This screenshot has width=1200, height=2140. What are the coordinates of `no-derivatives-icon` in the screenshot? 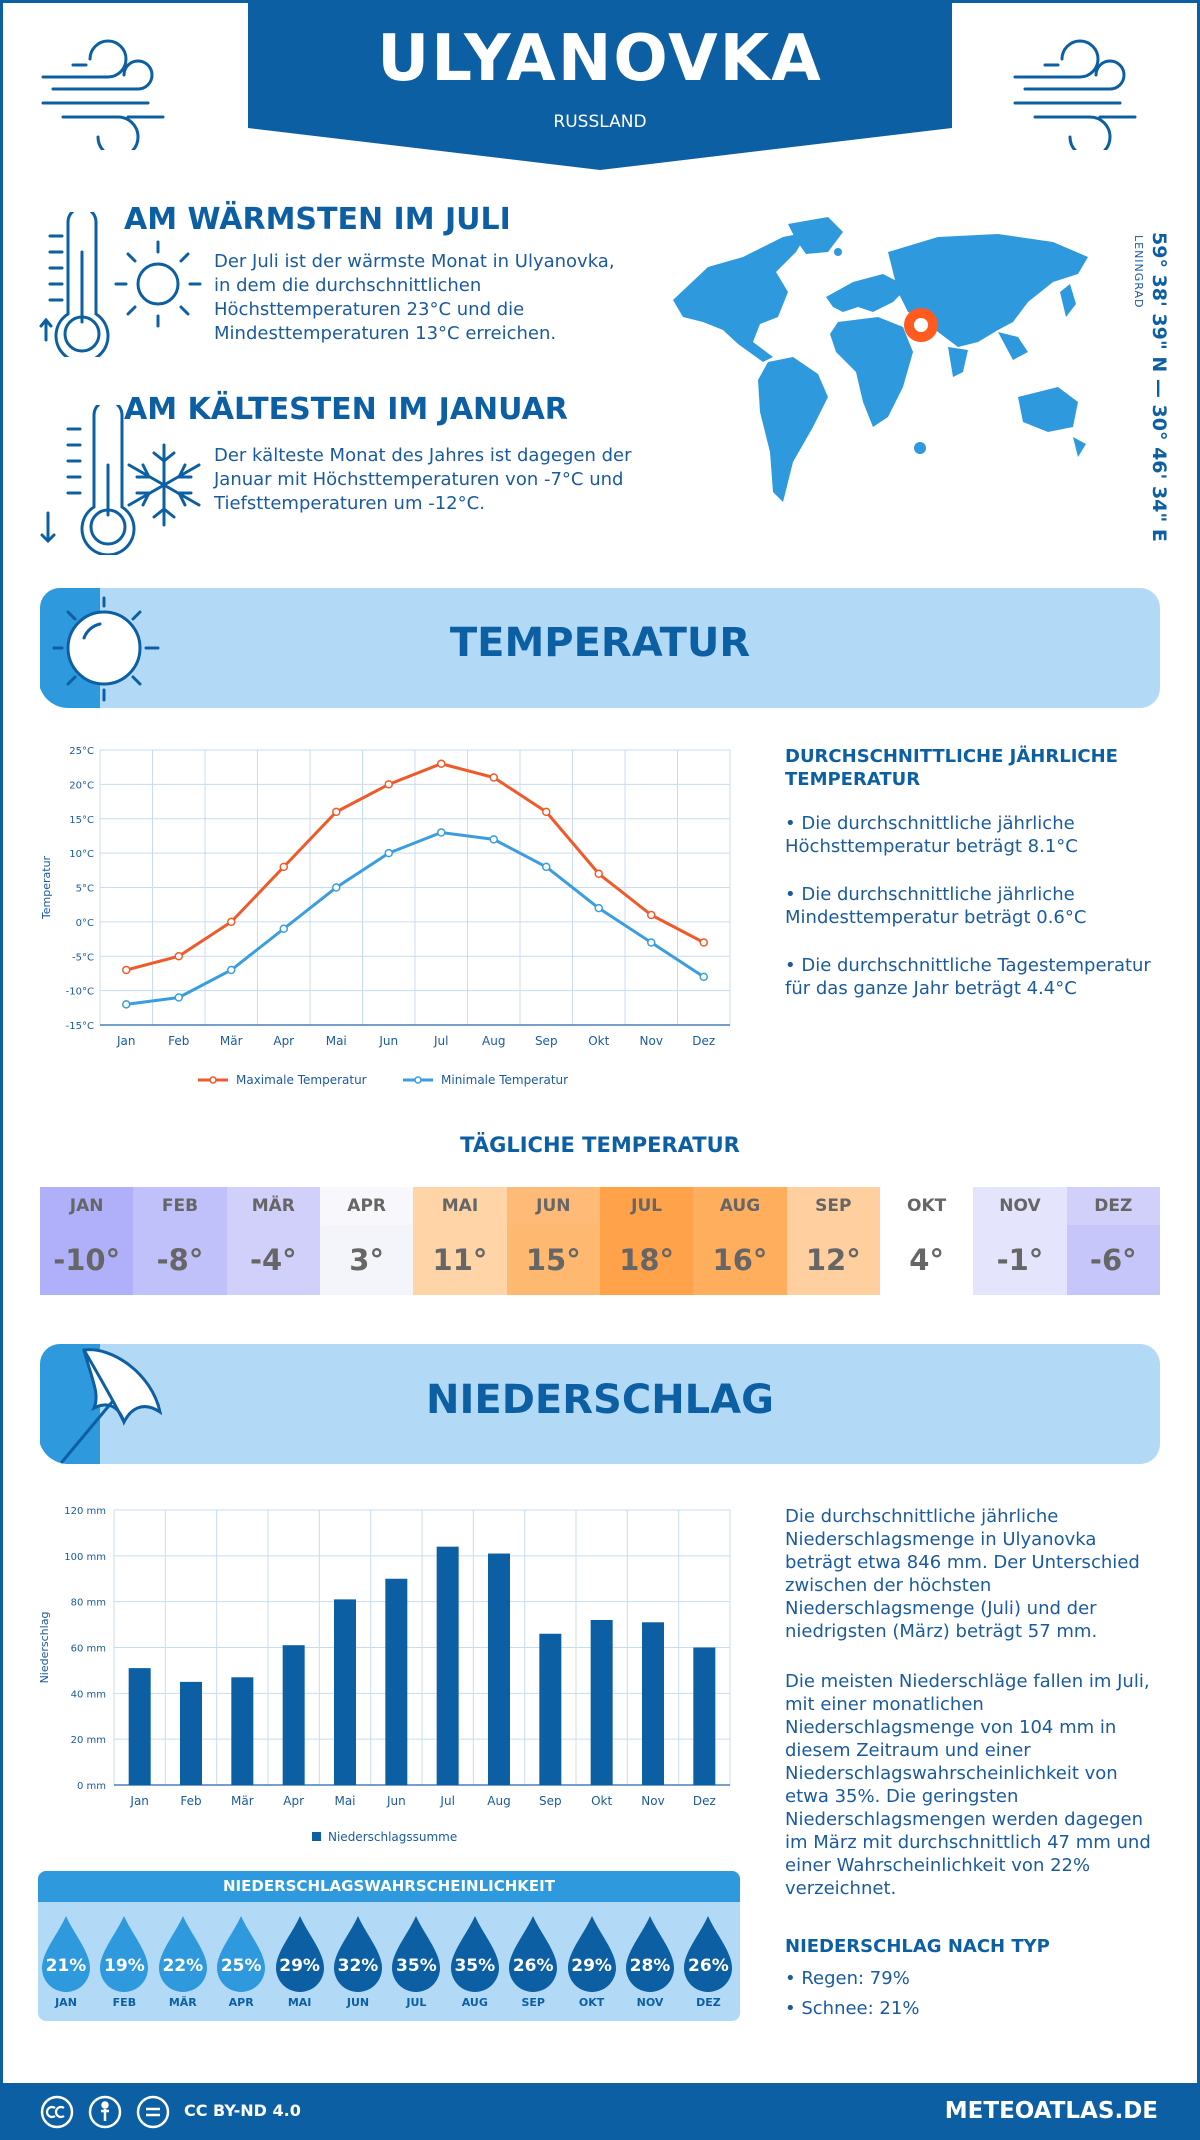 It's located at (153, 2112).